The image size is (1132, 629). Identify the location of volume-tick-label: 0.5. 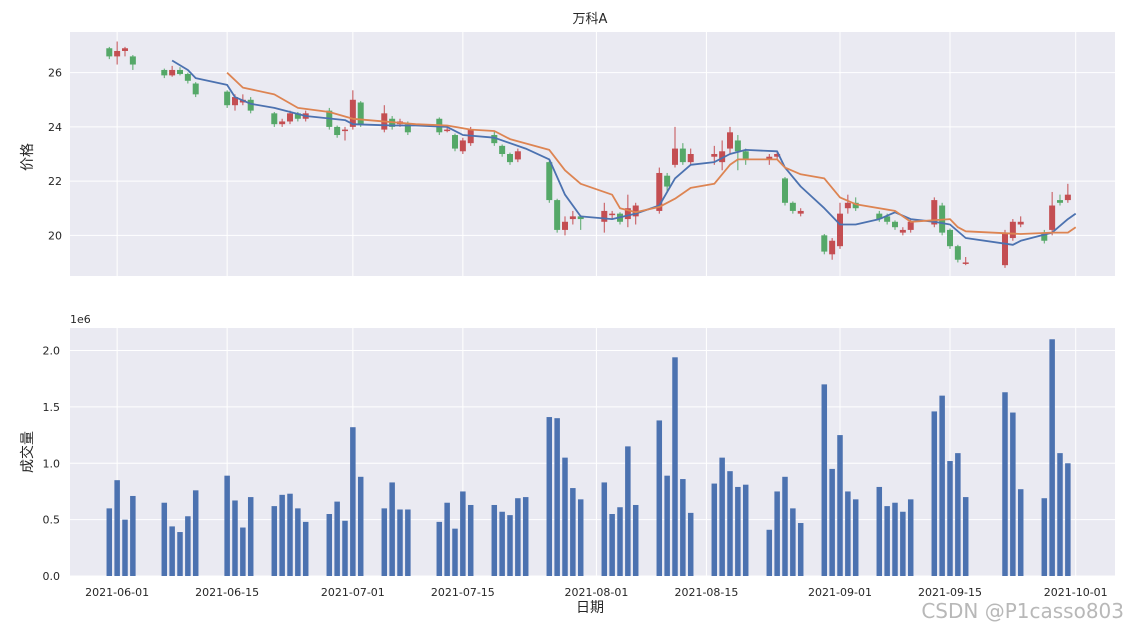
(52, 520).